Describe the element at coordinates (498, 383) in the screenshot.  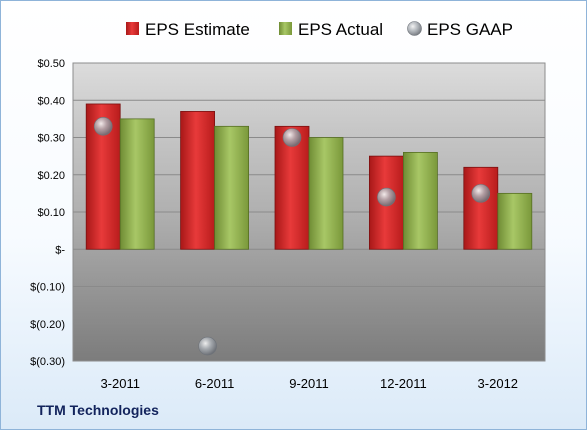
I see `x-tick-label: 3-2012` at that location.